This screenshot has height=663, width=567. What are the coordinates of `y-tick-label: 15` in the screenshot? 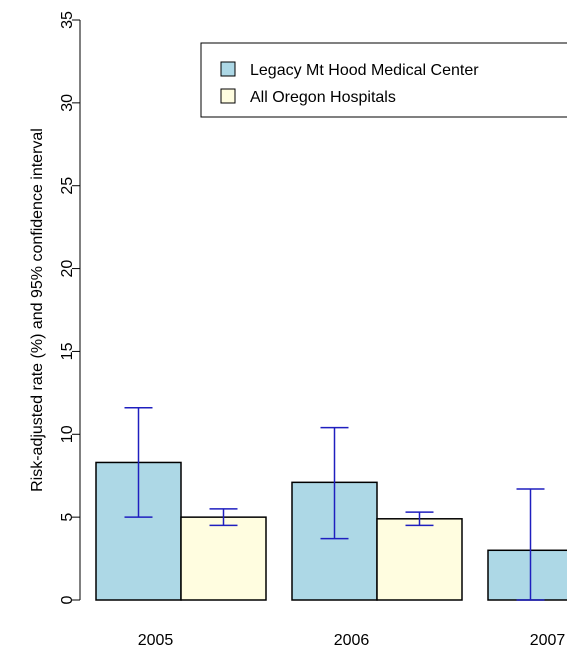 It's located at (67, 351).